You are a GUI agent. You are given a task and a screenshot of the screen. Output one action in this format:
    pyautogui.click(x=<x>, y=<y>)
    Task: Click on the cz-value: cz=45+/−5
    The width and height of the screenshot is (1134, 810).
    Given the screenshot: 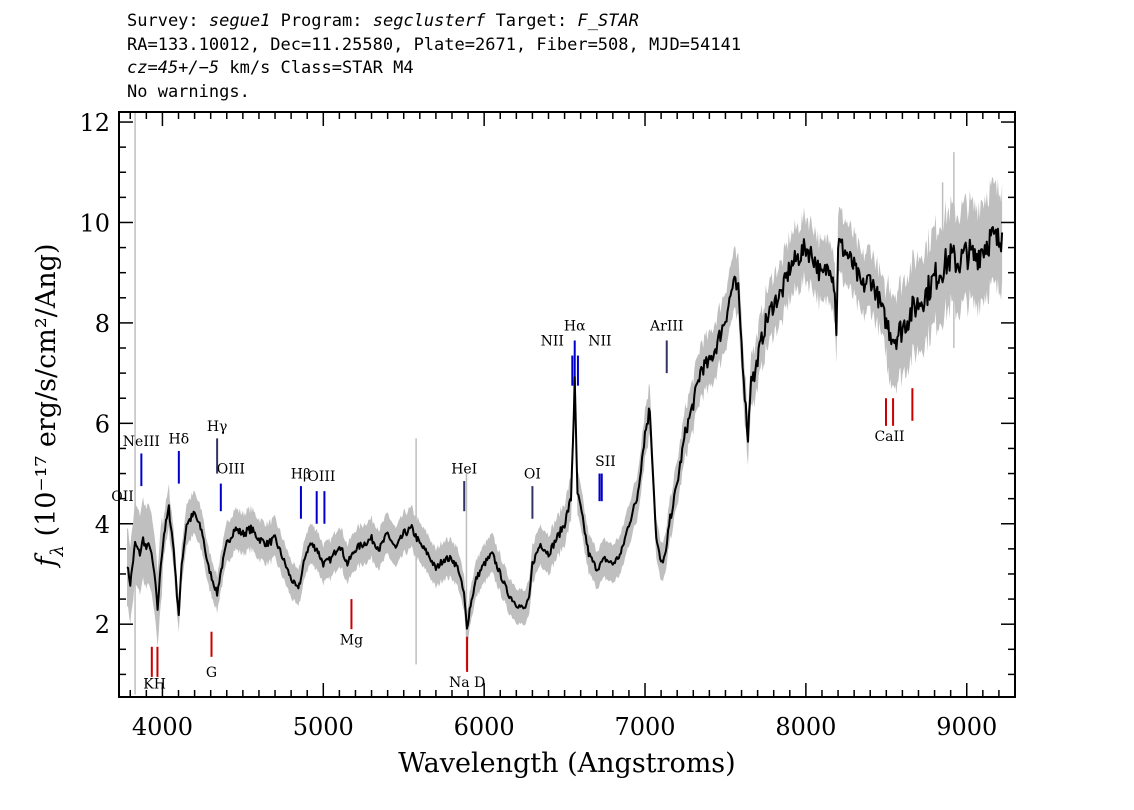 What is the action you would take?
    pyautogui.click(x=173, y=68)
    